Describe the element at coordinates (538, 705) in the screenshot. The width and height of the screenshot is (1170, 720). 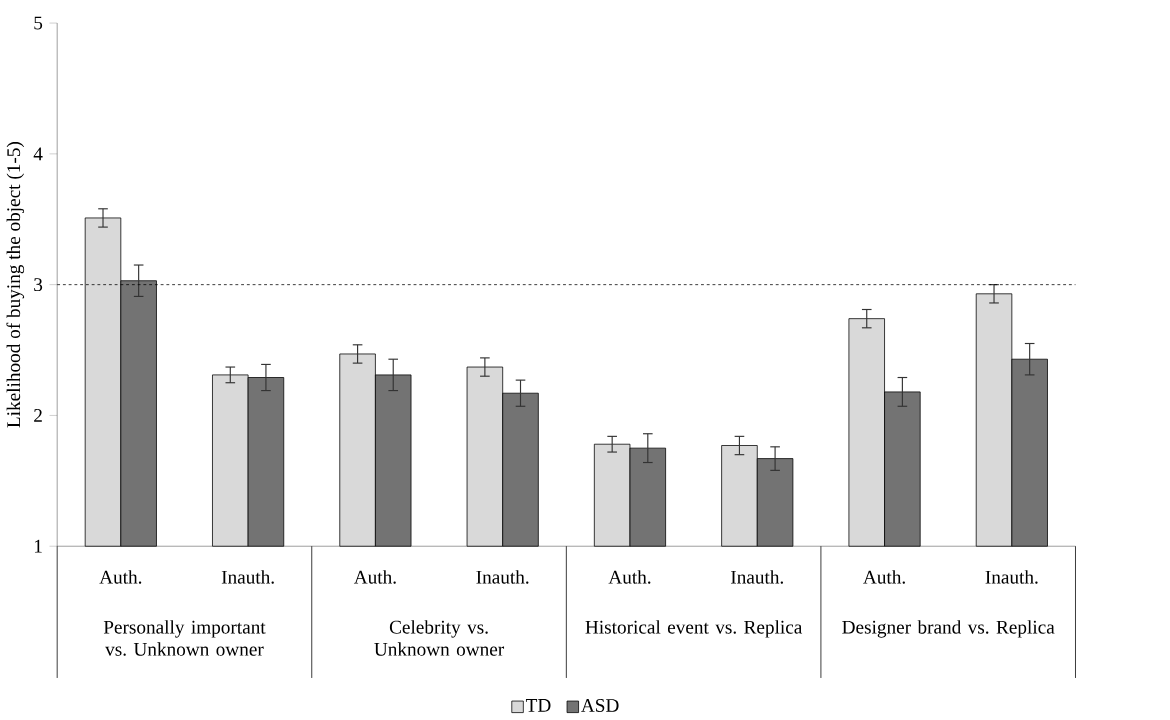
I see `legend-label: TD` at that location.